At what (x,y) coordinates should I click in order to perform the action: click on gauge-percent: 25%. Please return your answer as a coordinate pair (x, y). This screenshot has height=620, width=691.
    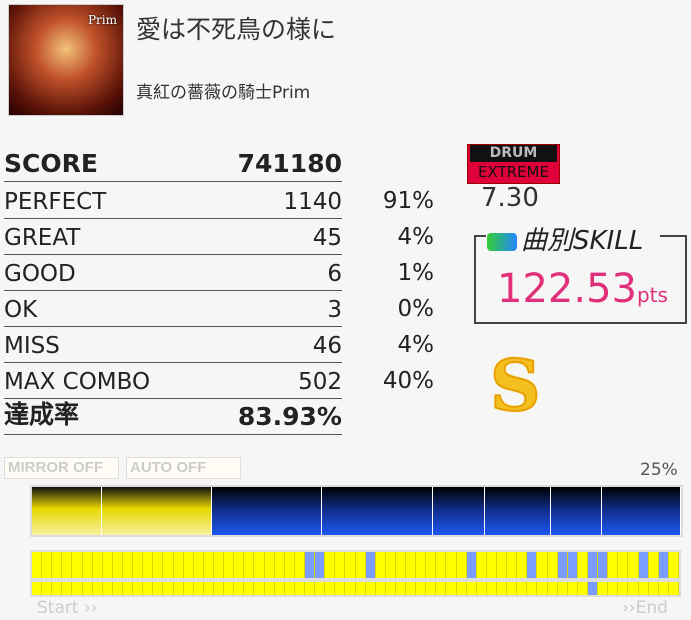
    Looking at the image, I should click on (659, 470).